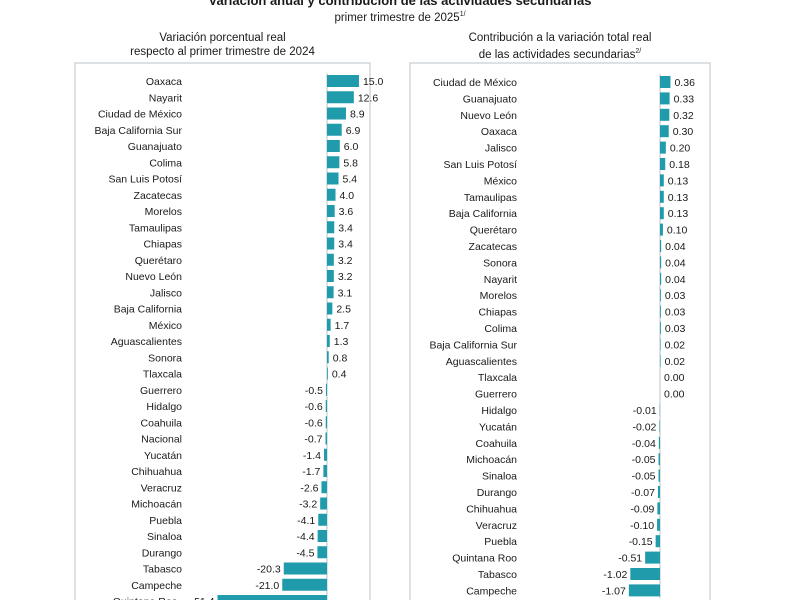 The image size is (800, 600). Describe the element at coordinates (560, 38) in the screenshot. I see `panel2-title-line1: Contribución a la variación total real` at that location.